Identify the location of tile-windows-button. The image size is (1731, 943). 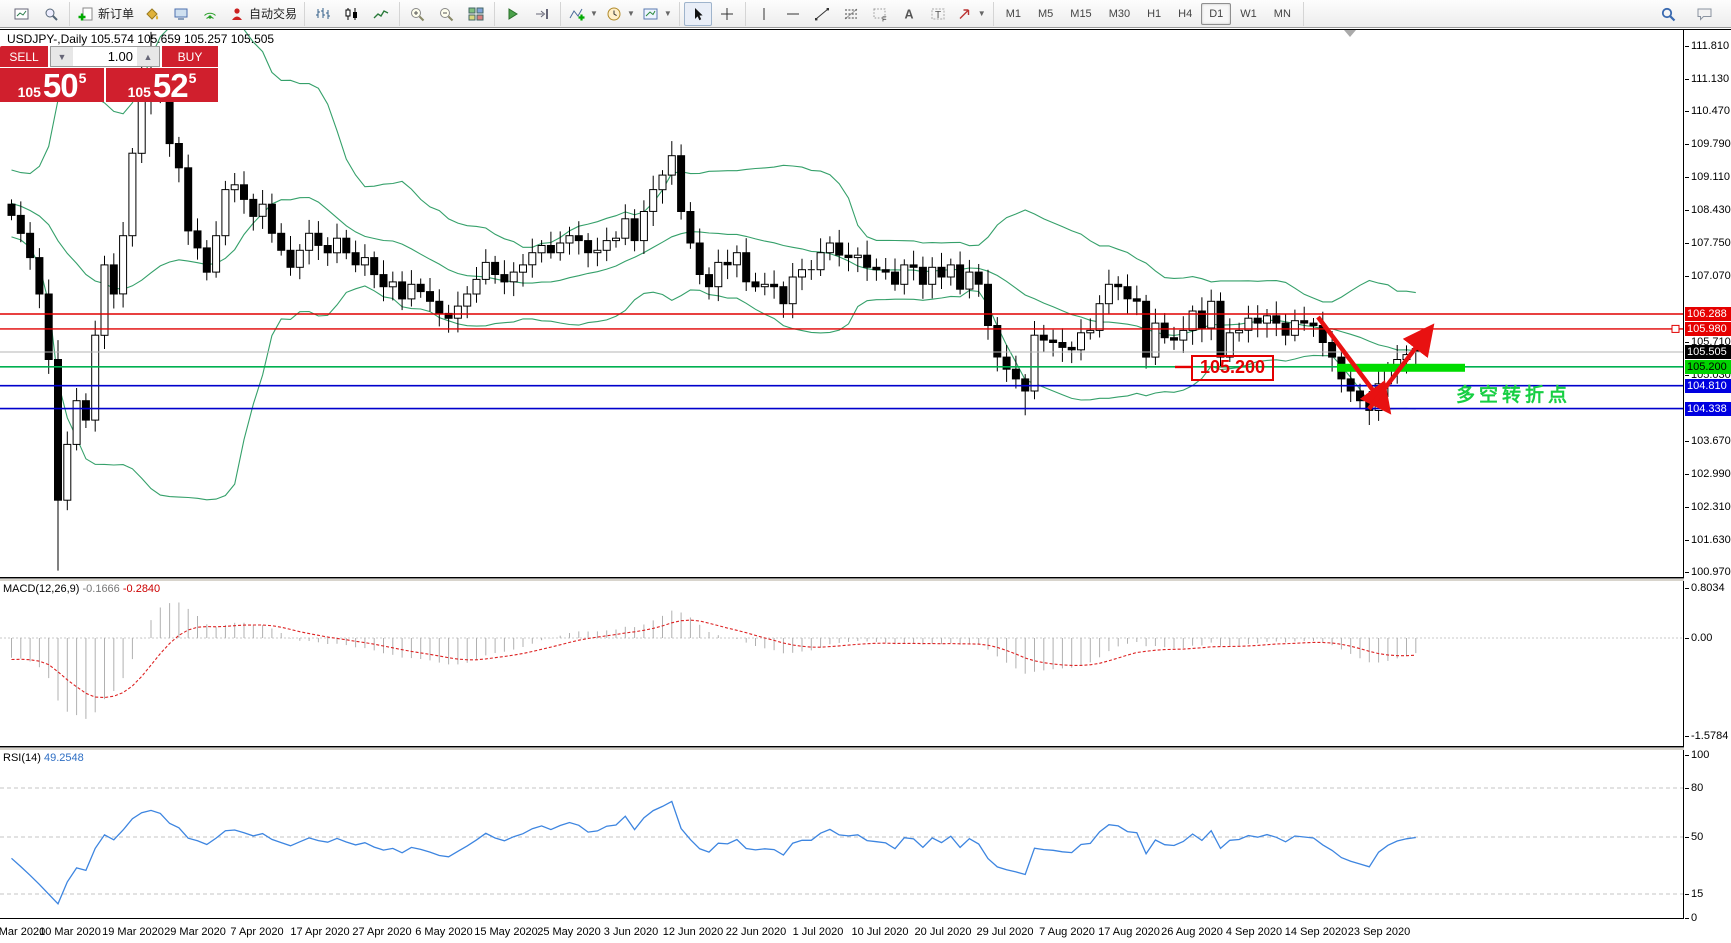
(476, 14).